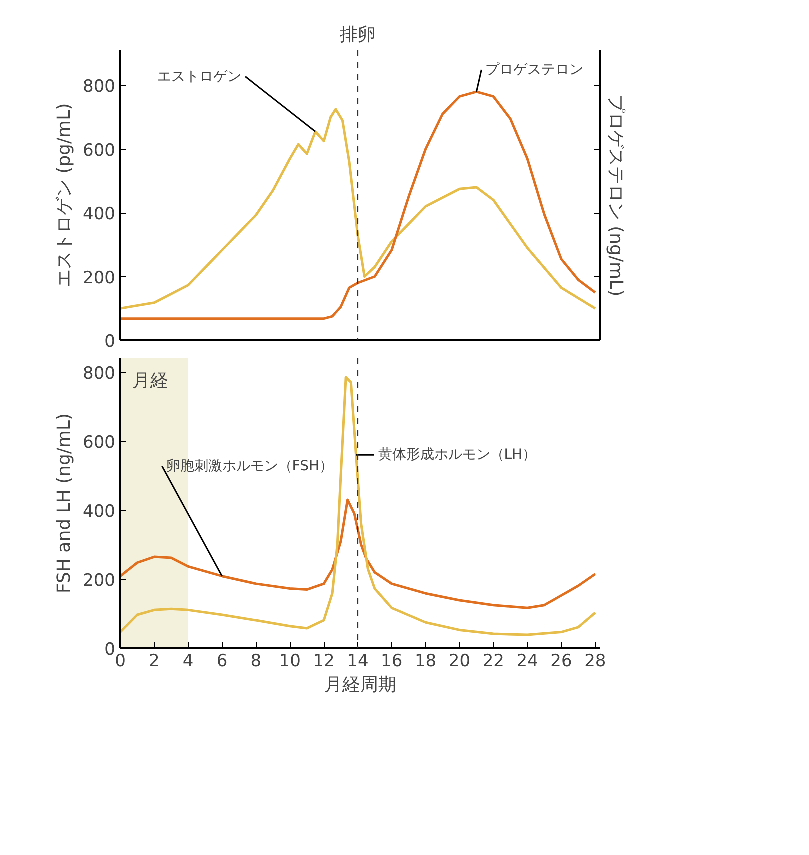  I want to click on x-tick-label: 24, so click(527, 662).